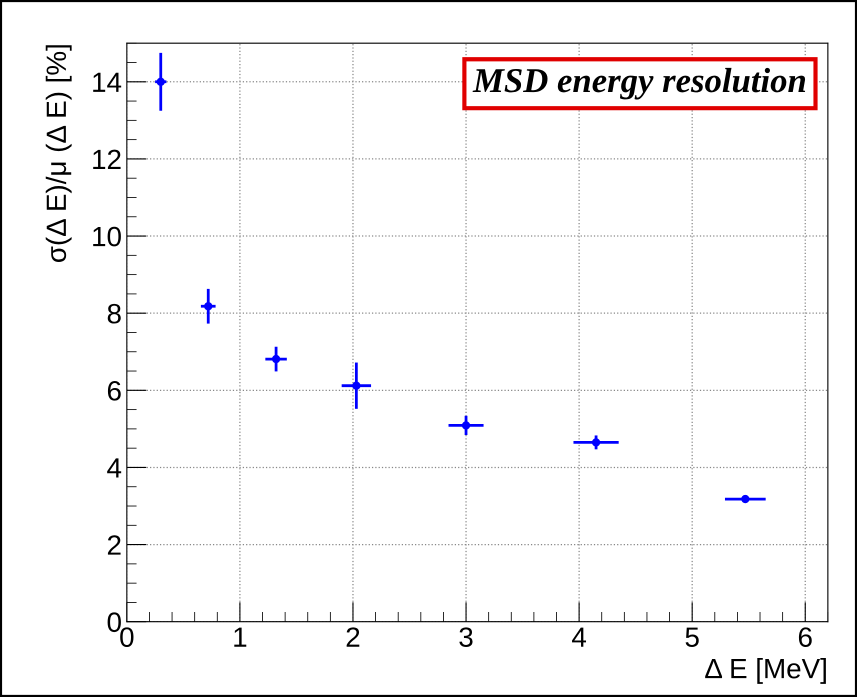  Describe the element at coordinates (114, 545) in the screenshot. I see `y-tick-label: 2` at that location.